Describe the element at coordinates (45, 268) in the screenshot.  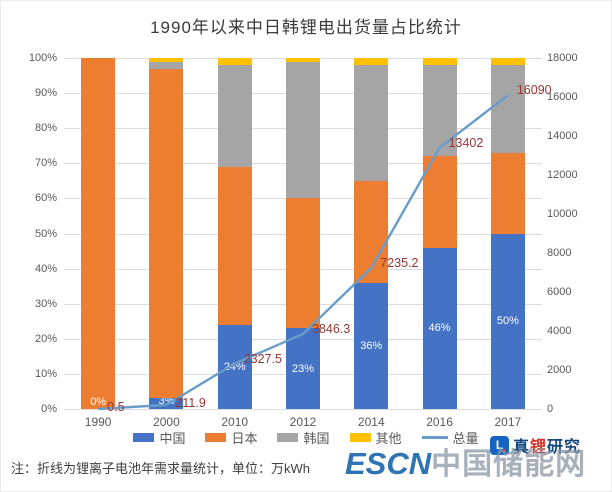
I see `left-axis-tick: 40%` at that location.